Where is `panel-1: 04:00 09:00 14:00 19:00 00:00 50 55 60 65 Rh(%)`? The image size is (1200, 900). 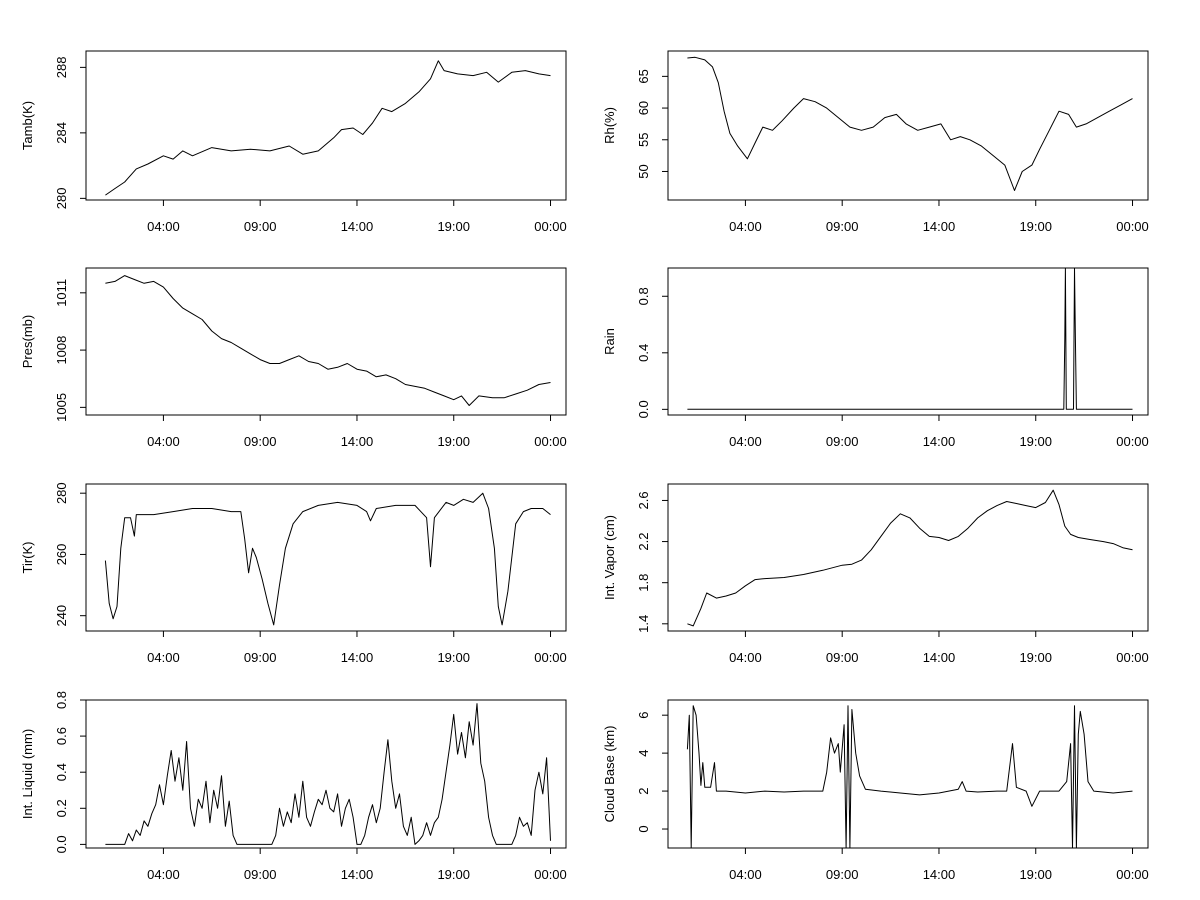
panel-1: 04:00 09:00 14:00 19:00 00:00 50 55 60 65 Rh(%) is located at coordinates (875, 142).